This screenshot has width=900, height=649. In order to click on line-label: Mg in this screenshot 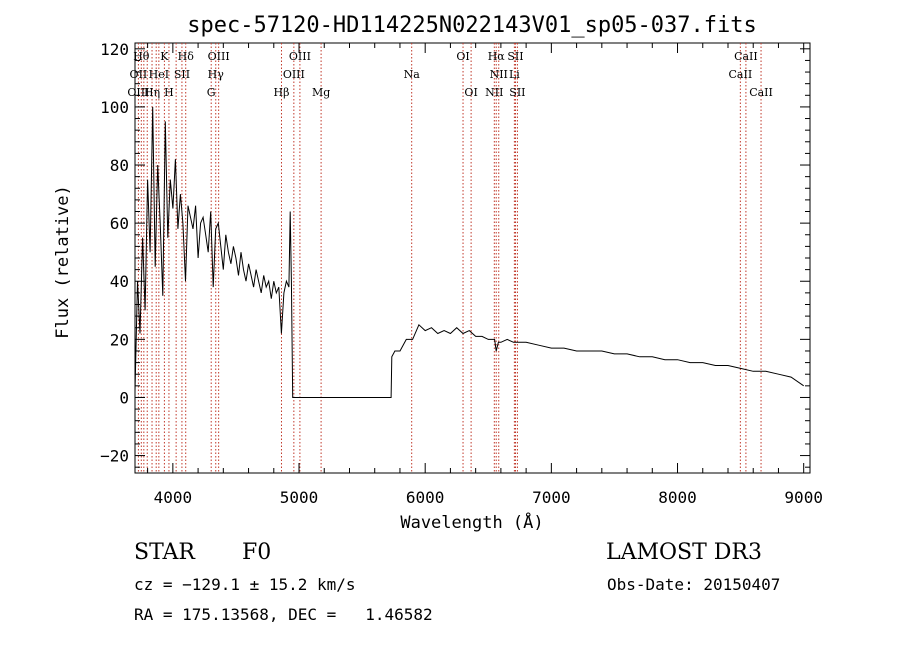, I will do `click(321, 92)`.